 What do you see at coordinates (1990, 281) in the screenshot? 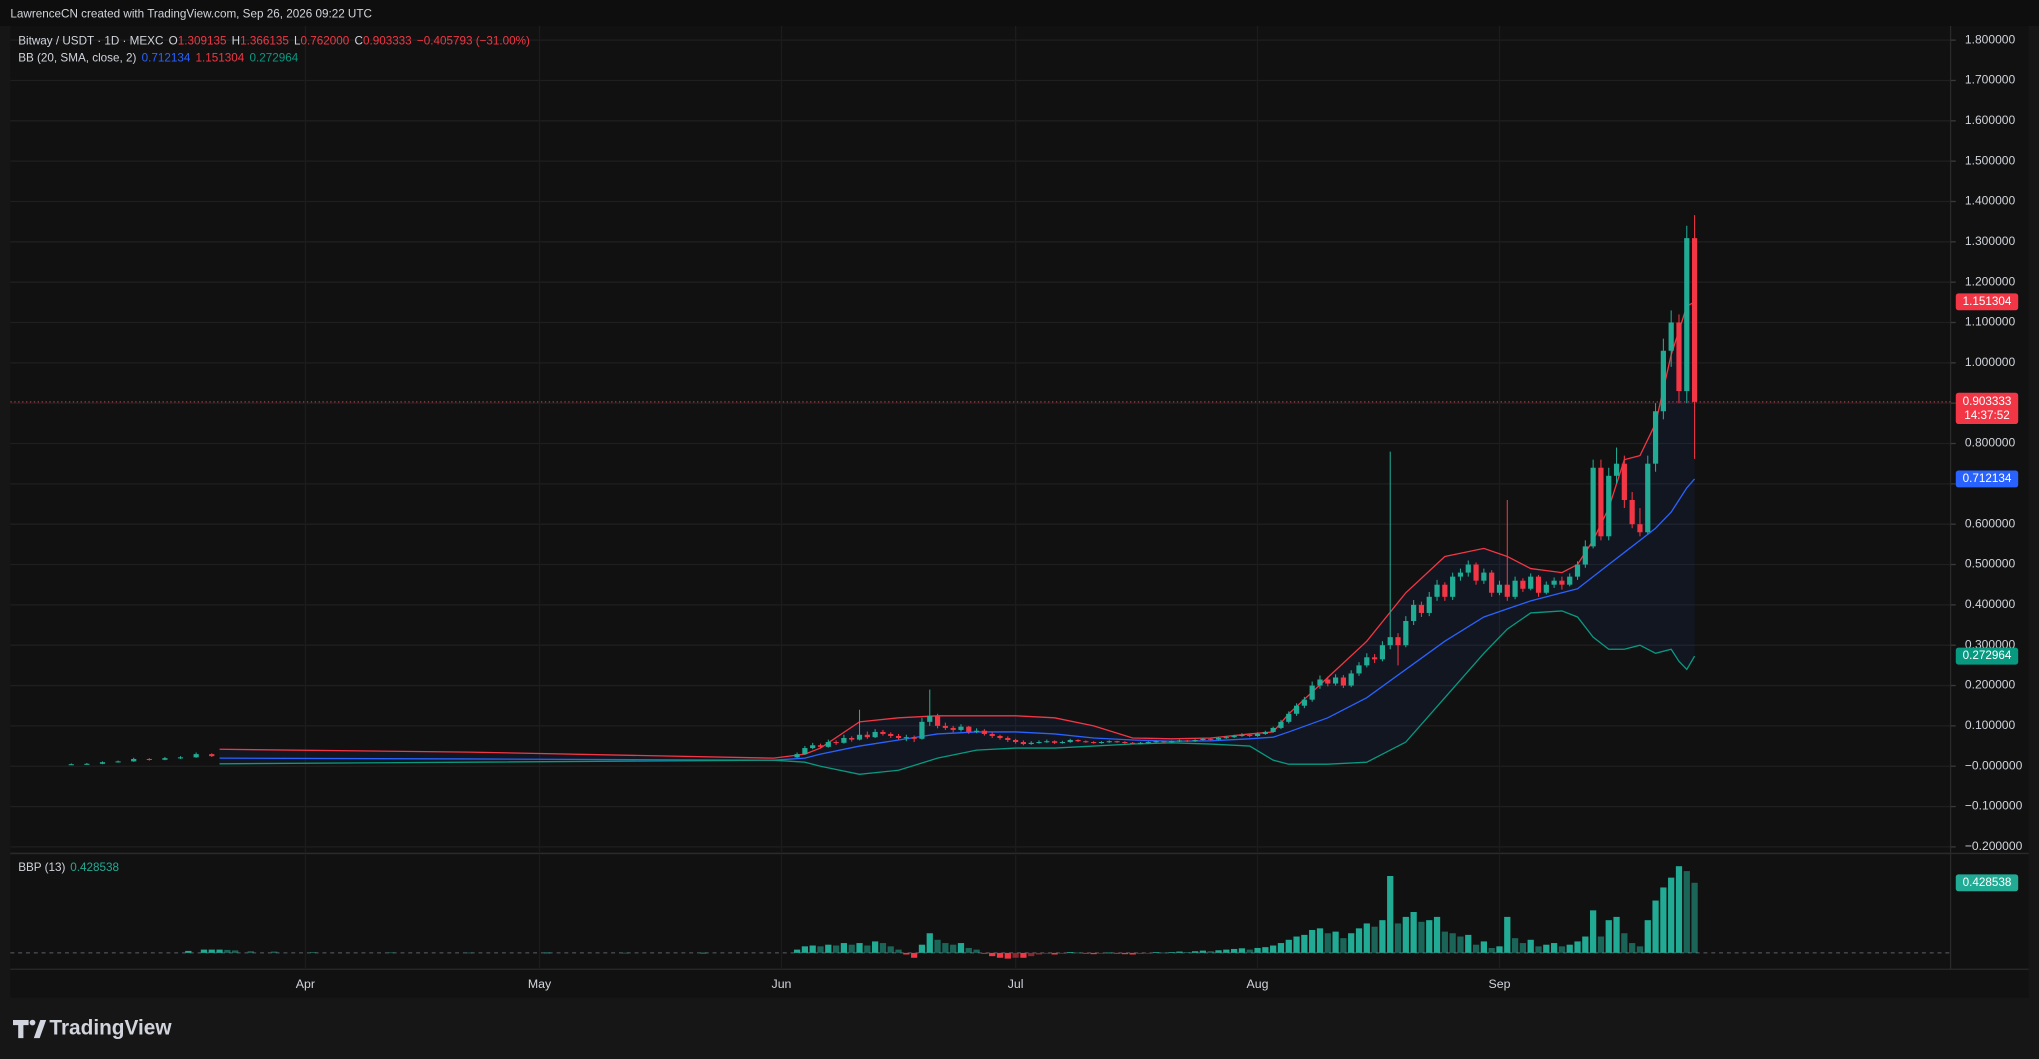
I see `y-tick-label: 1.200000` at bounding box center [1990, 281].